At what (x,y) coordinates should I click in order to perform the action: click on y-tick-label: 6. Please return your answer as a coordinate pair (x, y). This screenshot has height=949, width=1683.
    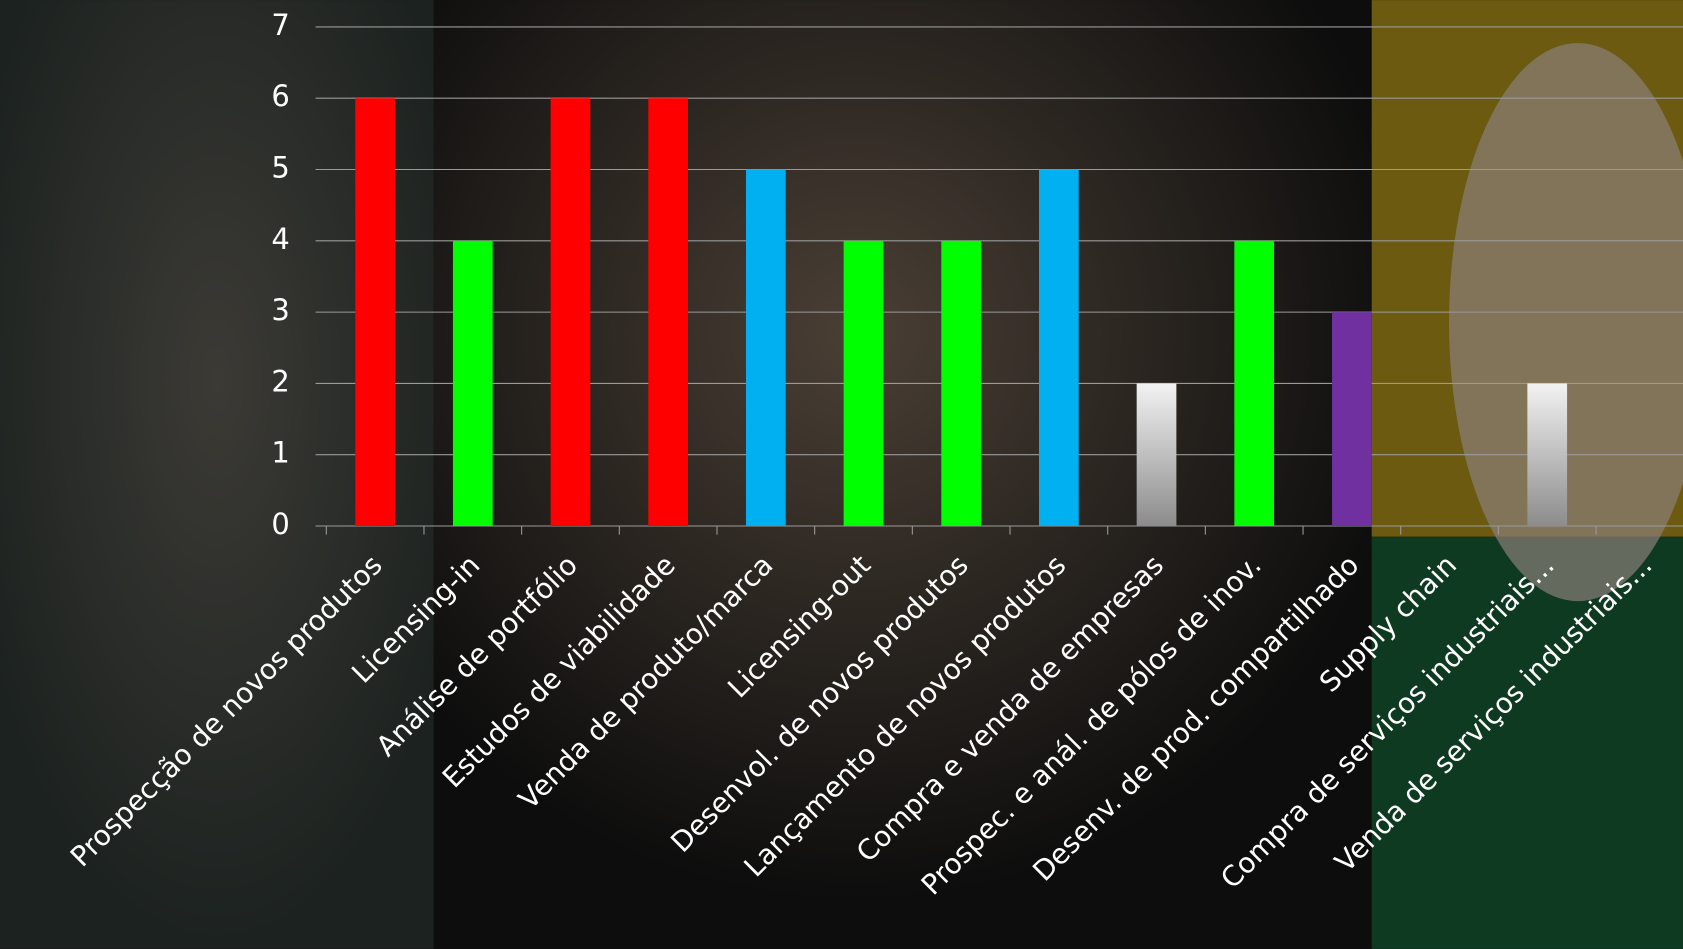
    Looking at the image, I should click on (280, 96).